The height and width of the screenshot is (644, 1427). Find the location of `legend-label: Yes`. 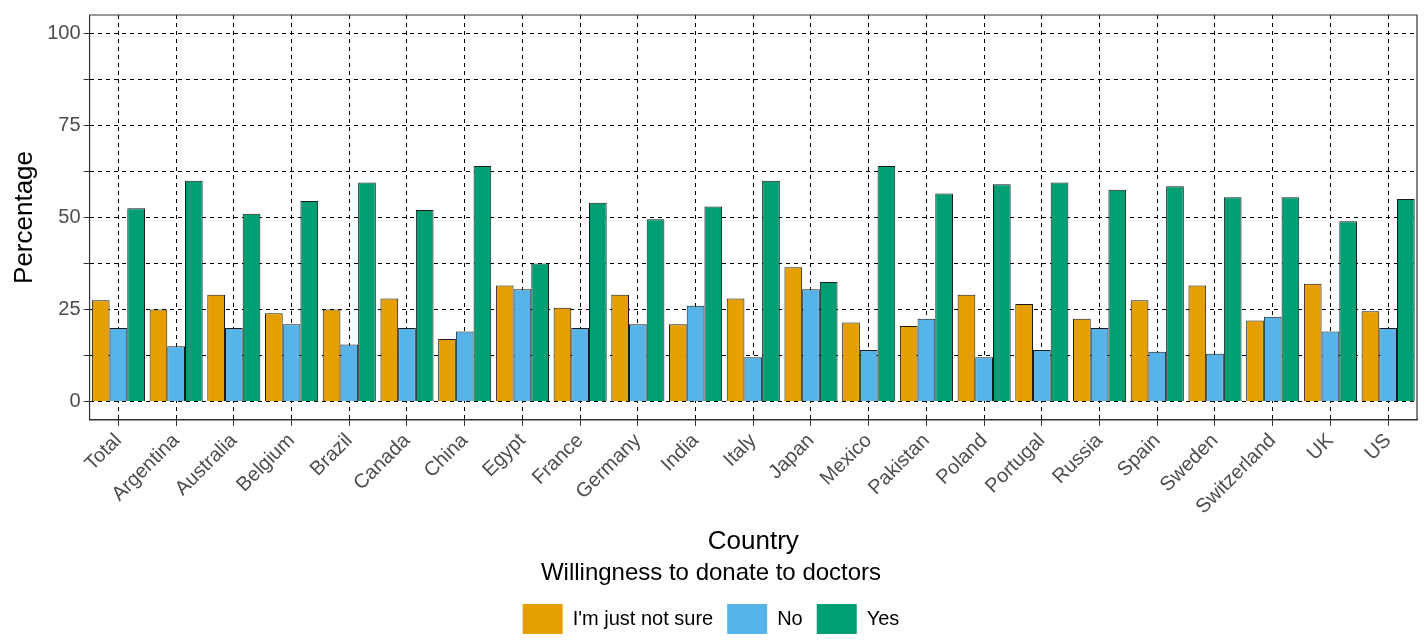

legend-label: Yes is located at coordinates (883, 617).